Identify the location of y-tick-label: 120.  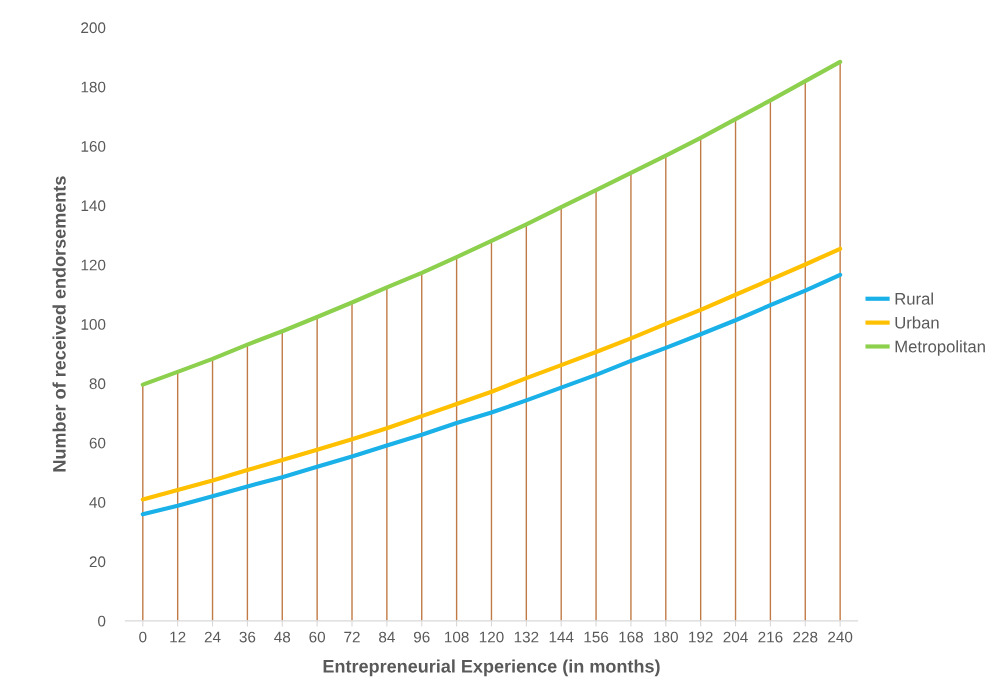
(93, 265).